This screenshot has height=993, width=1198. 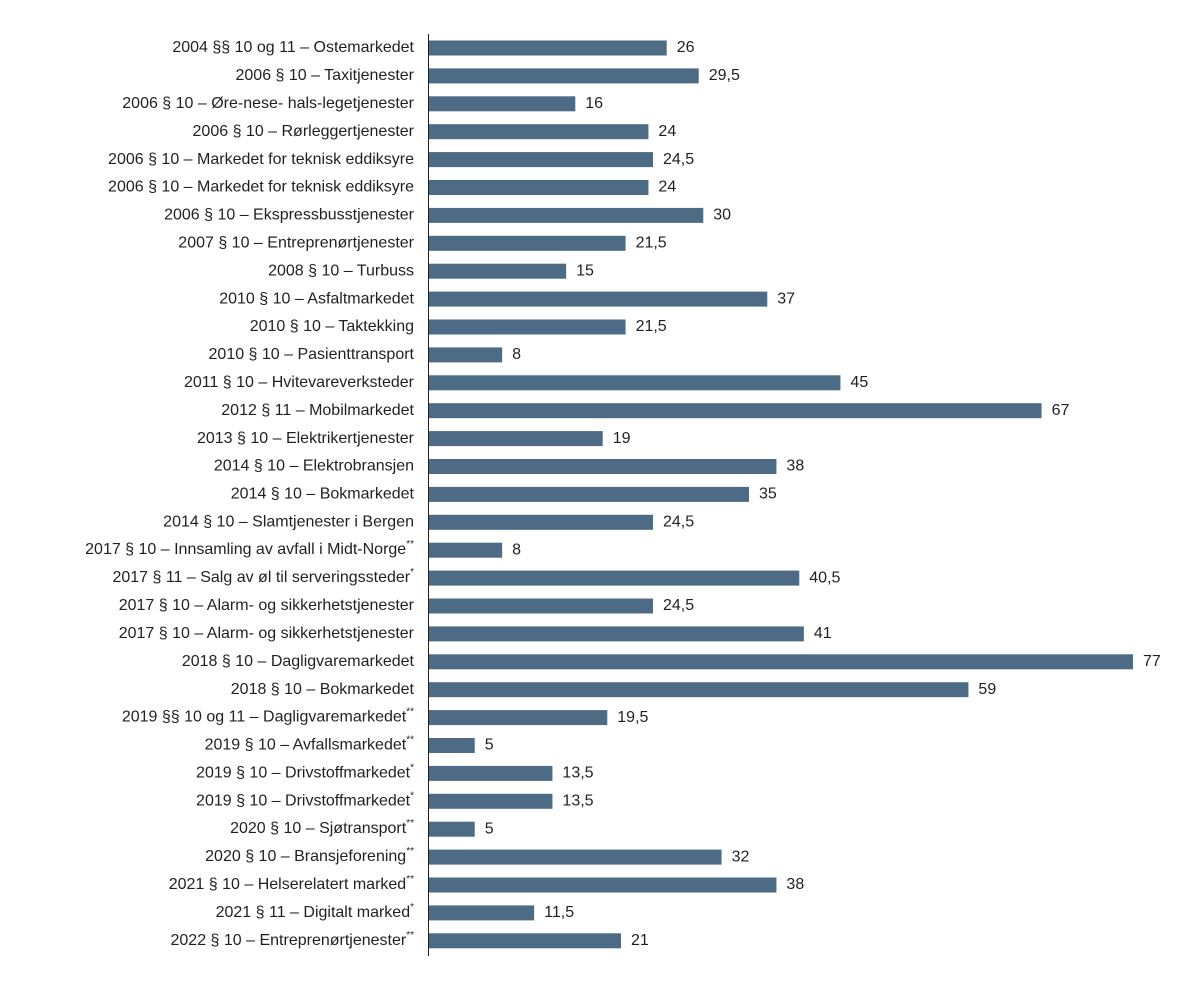 What do you see at coordinates (293, 47) in the screenshot?
I see `category-label: 2004 §§ 10 og 11 – Ostemarkedet` at bounding box center [293, 47].